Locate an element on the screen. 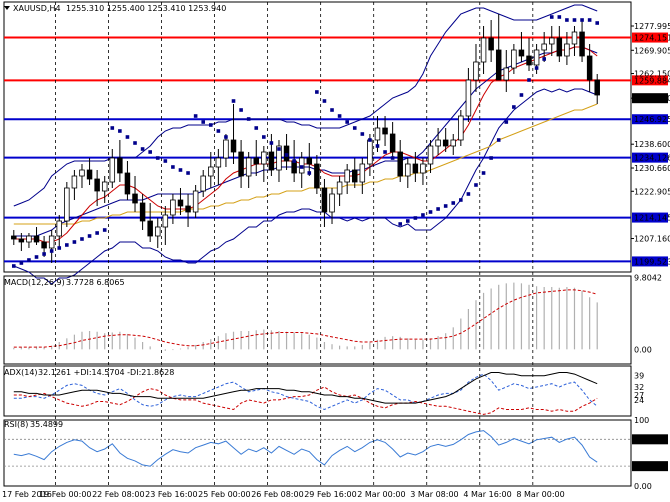 Image resolution: width=670 pixels, height=502 pixels. level-price-label: 1246.925 is located at coordinates (652, 119).